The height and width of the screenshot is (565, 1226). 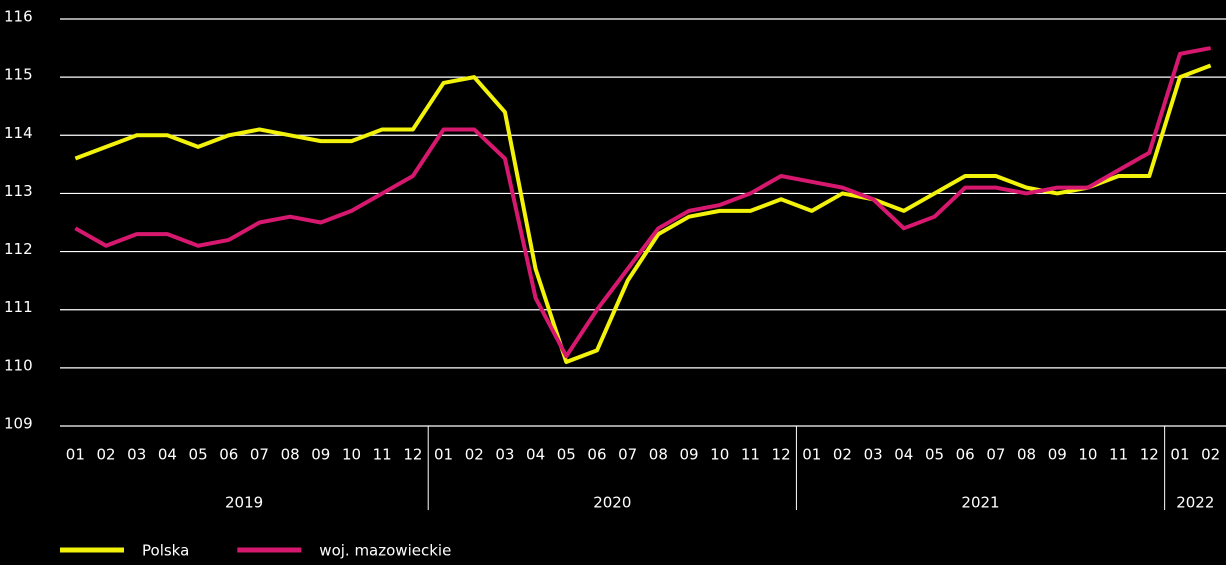 What do you see at coordinates (385, 551) in the screenshot?
I see `legend-label: woj. mazowieckie` at bounding box center [385, 551].